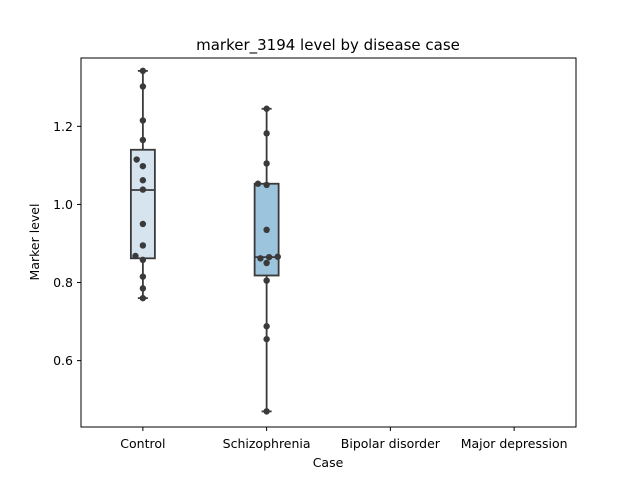 The height and width of the screenshot is (480, 640). I want to click on y-tick-label: 0.6, so click(63, 360).